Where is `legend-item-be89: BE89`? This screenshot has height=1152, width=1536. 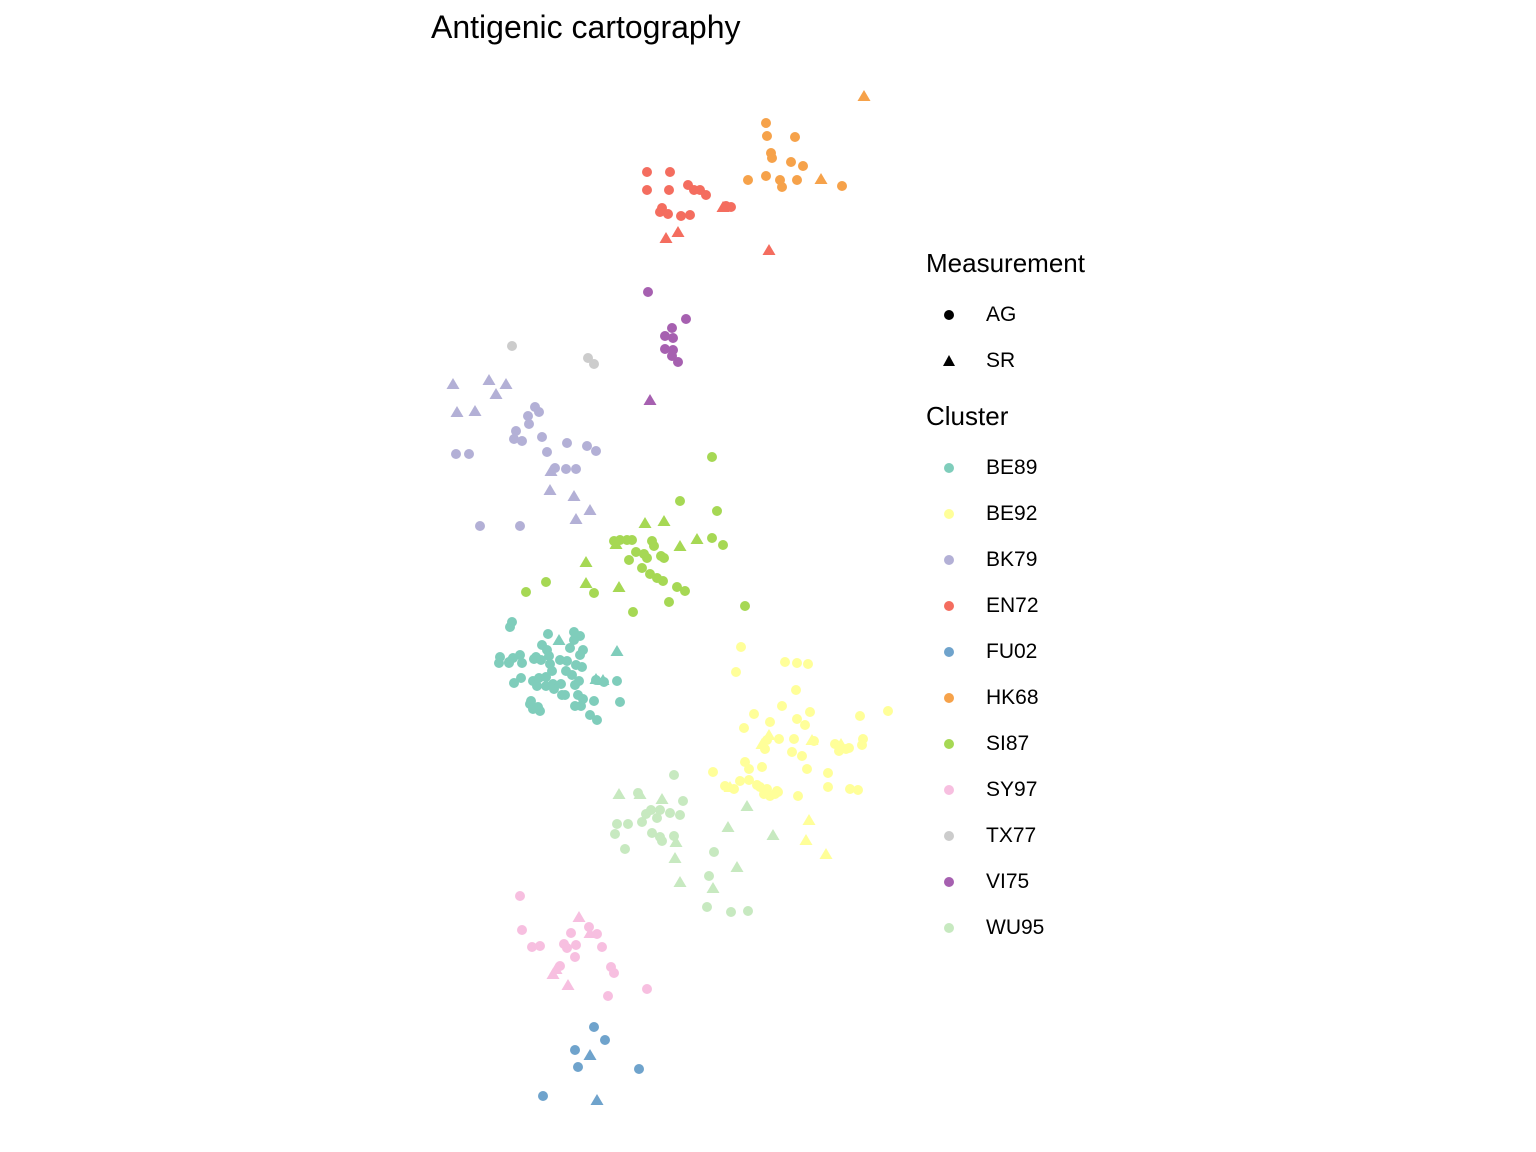 legend-item-be89: BE89 is located at coordinates (981, 468).